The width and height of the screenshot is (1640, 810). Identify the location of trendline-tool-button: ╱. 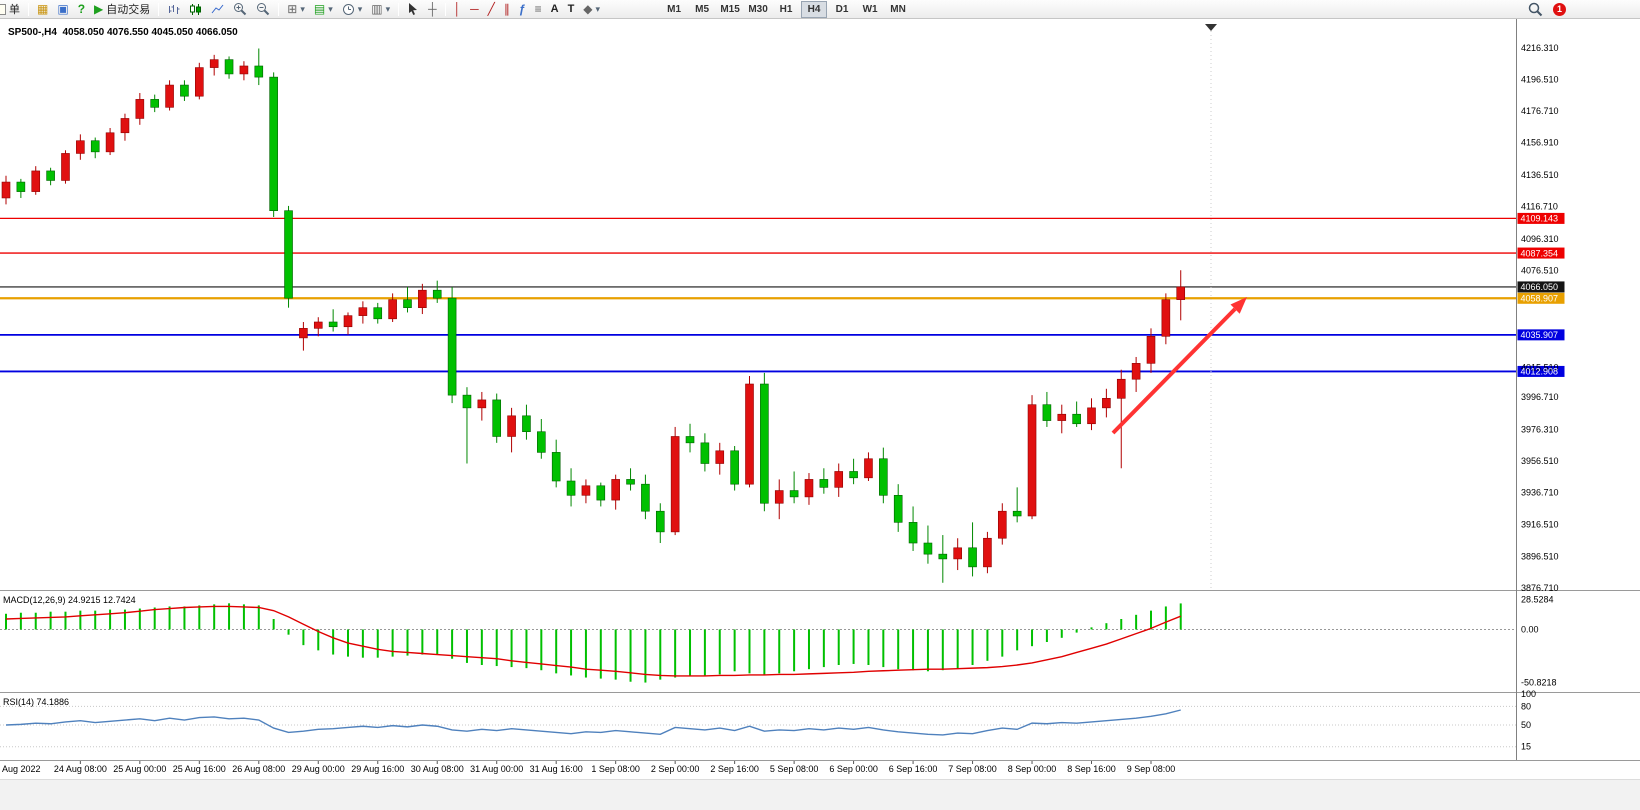
(491, 9).